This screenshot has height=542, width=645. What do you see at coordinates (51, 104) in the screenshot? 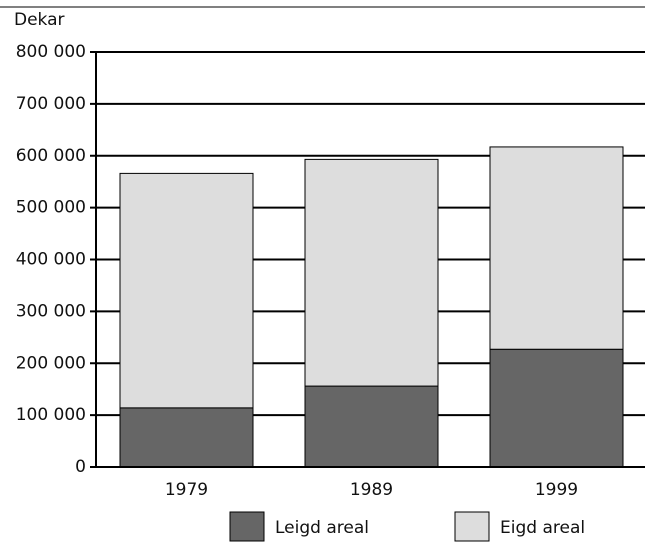
I see `y-tick-label: 700 000` at bounding box center [51, 104].